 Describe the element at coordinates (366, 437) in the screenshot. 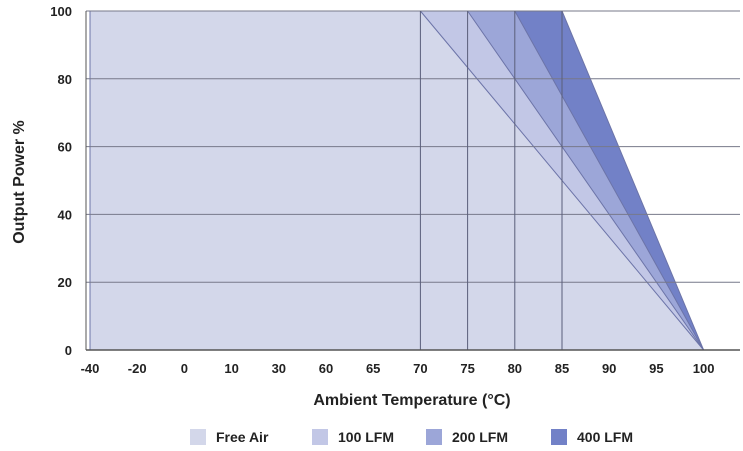

I see `legend-label: 100 LFM` at that location.